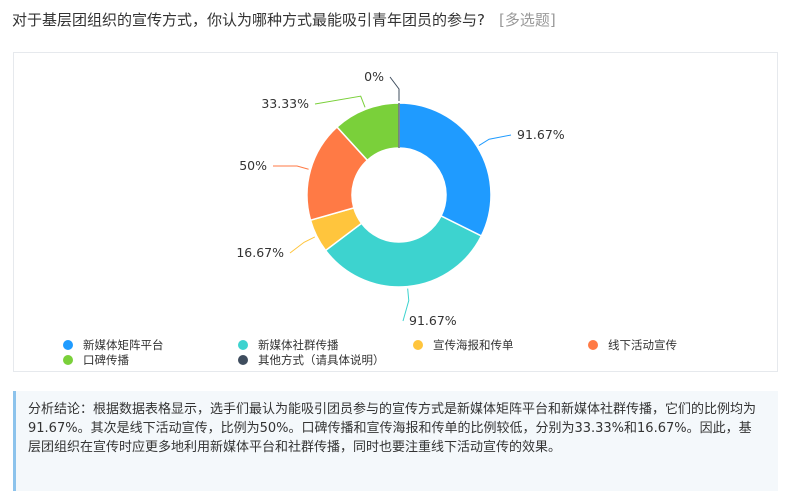 The image size is (791, 500). Describe the element at coordinates (642, 345) in the screenshot. I see `legend-label-3: 线下活动宣传` at that location.